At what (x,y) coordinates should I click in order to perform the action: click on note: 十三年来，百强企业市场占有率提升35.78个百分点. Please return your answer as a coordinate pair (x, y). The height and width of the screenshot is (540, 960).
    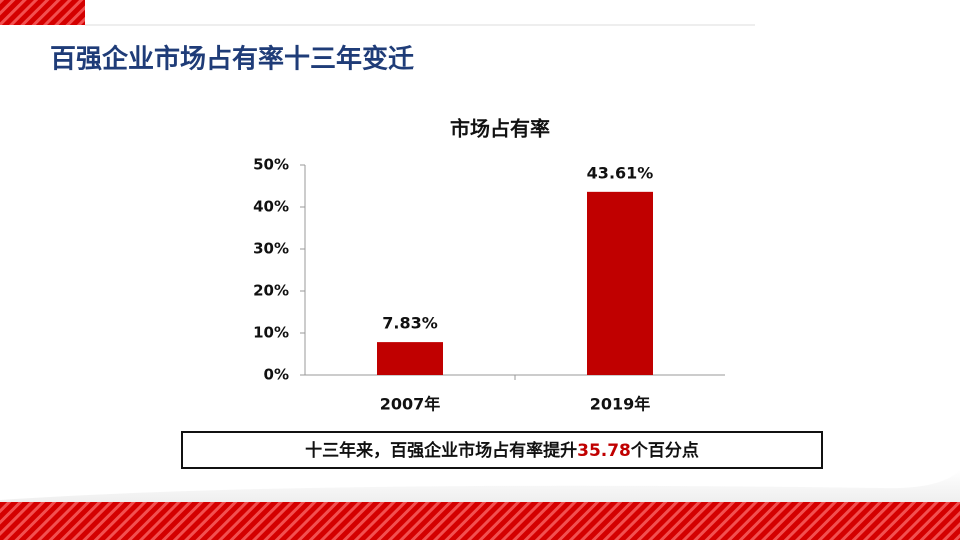
    Looking at the image, I should click on (502, 450).